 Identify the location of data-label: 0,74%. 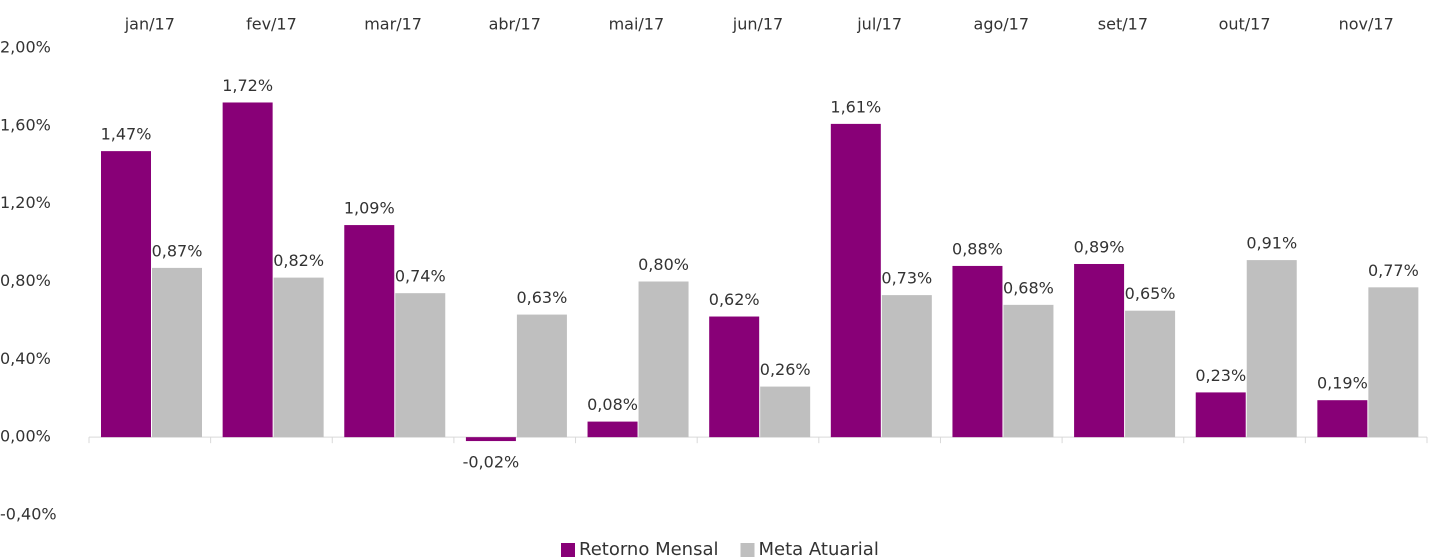
(420, 276).